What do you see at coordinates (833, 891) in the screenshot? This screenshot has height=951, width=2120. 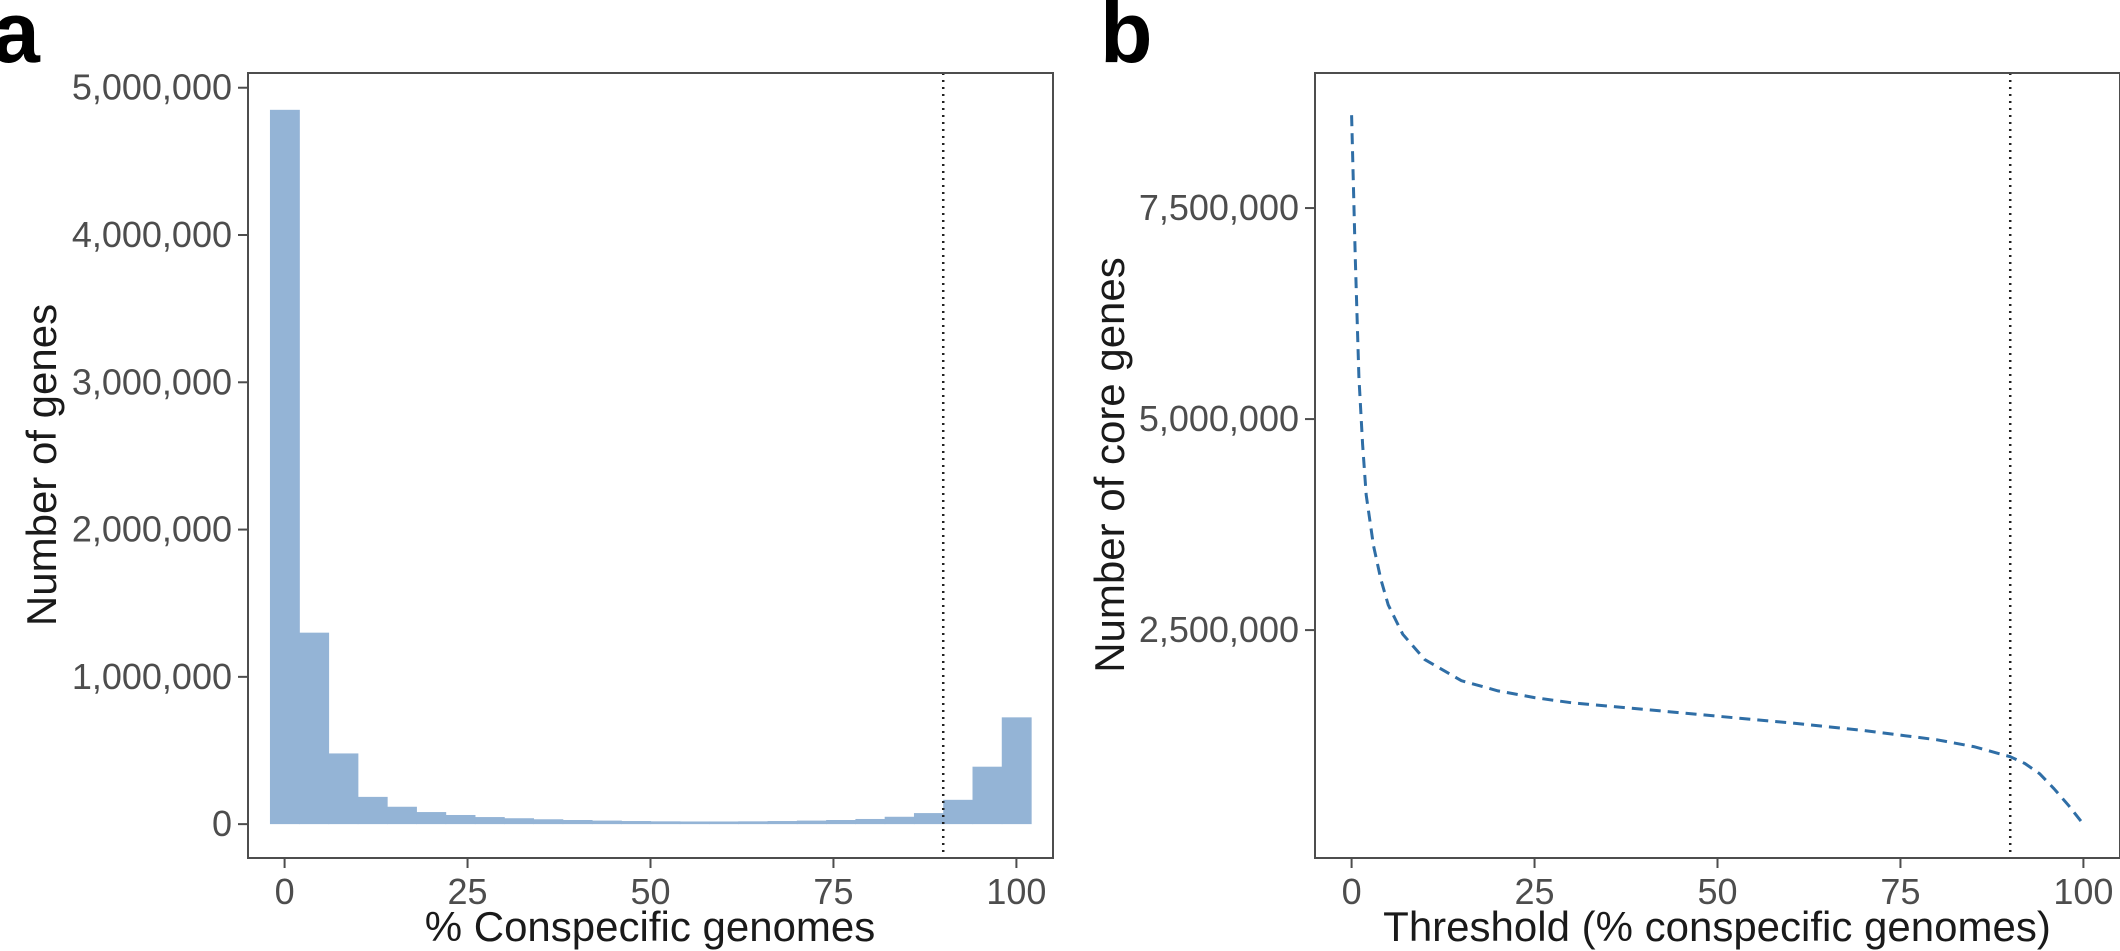 I see `panel-a-x-tick-label: 75` at bounding box center [833, 891].